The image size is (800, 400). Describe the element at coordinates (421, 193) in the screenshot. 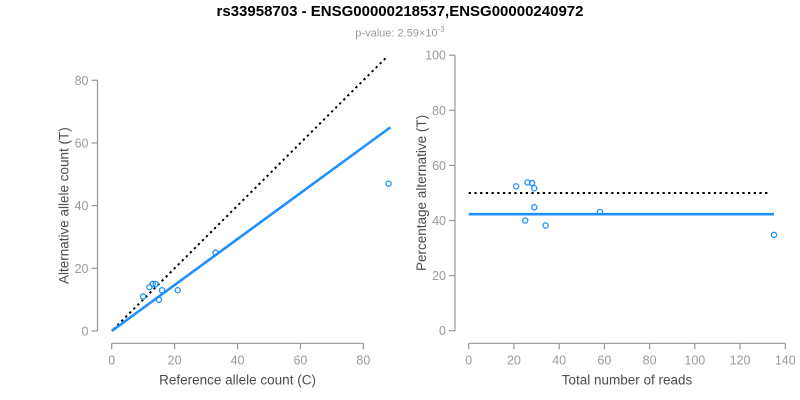

I see `y-axis-label: Percentage alternative (T)` at that location.